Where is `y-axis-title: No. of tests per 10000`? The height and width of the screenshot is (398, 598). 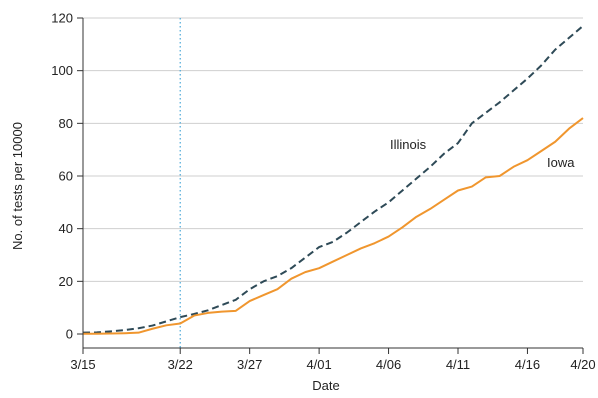 y-axis-title: No. of tests per 10000 is located at coordinates (17, 186).